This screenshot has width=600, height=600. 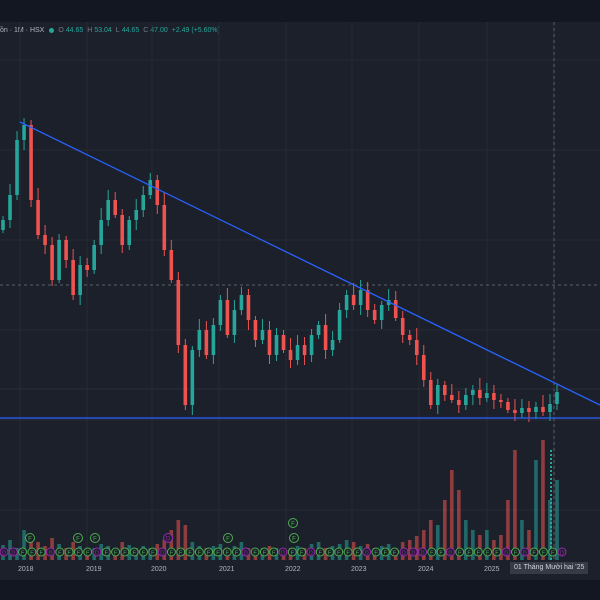 I want to click on x-tick: 2025, so click(x=492, y=569).